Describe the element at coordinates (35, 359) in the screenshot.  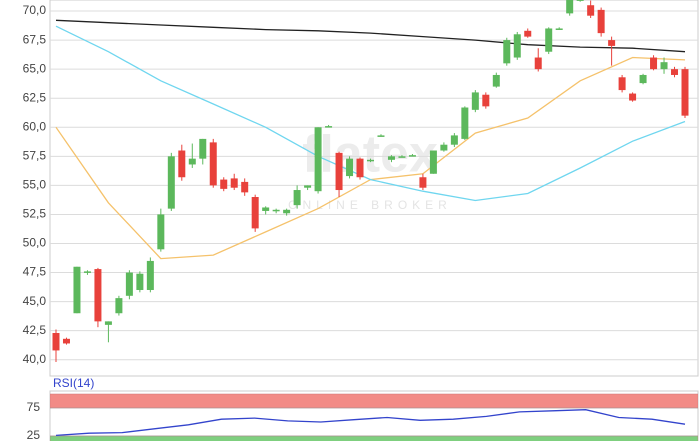
I see `y-tick-label: 40,0` at that location.